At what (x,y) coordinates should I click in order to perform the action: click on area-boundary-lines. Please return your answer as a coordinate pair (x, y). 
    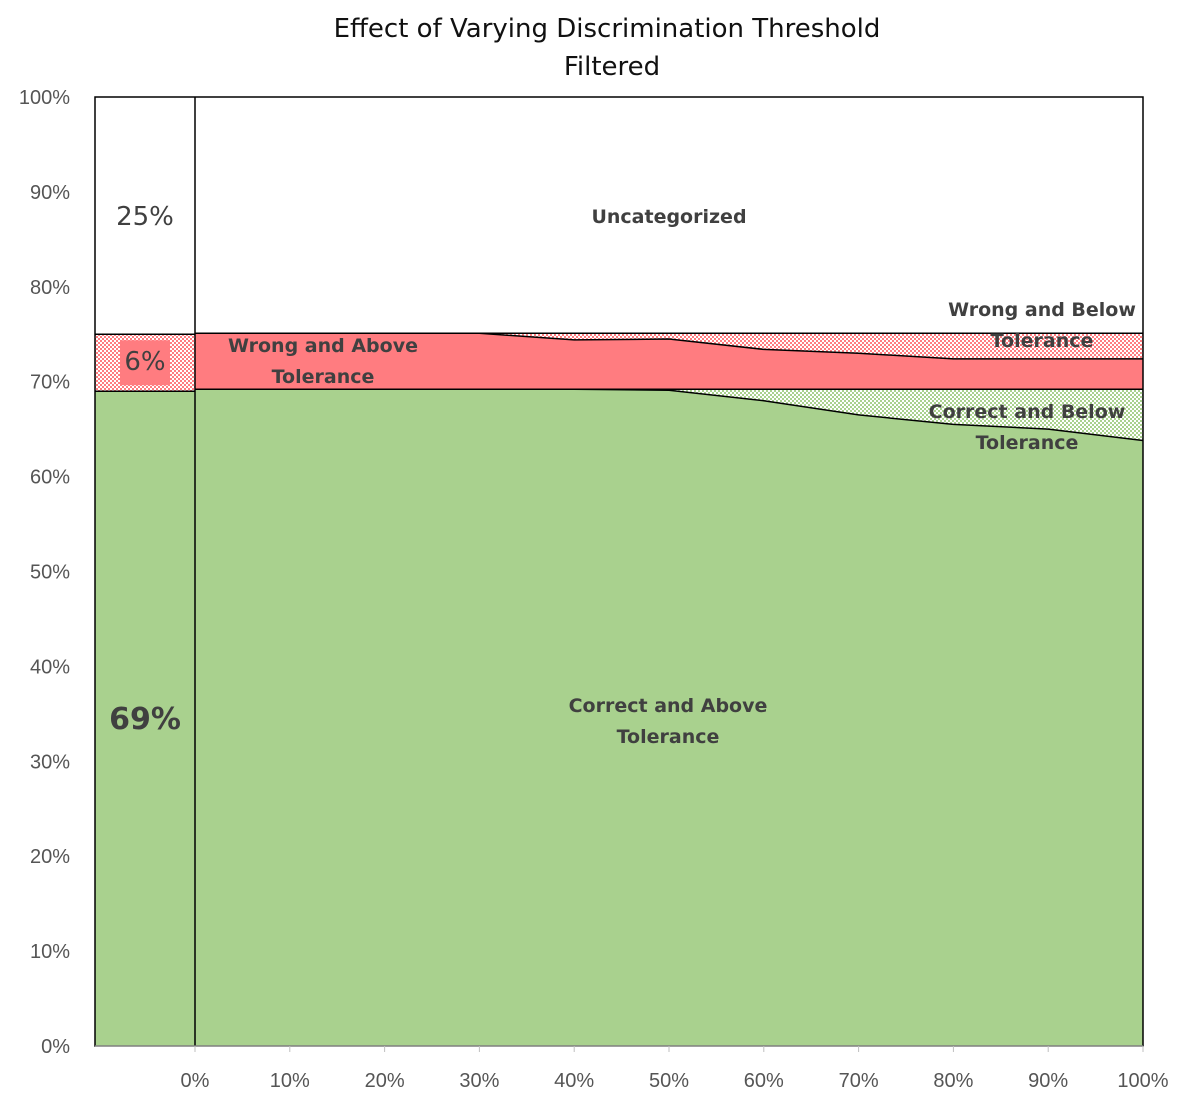
    Looking at the image, I should click on (619, 387).